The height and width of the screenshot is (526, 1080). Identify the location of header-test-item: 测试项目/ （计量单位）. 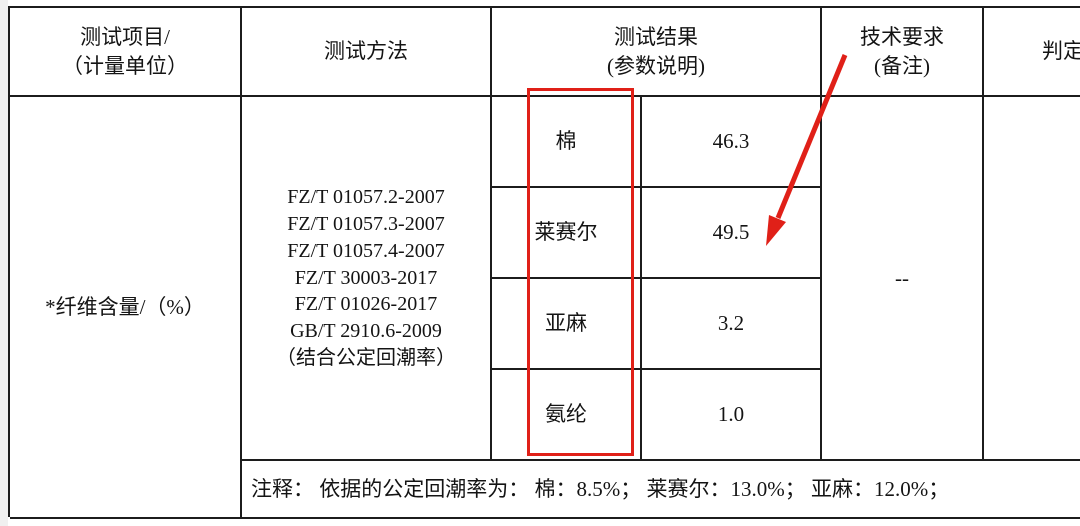
(126, 52).